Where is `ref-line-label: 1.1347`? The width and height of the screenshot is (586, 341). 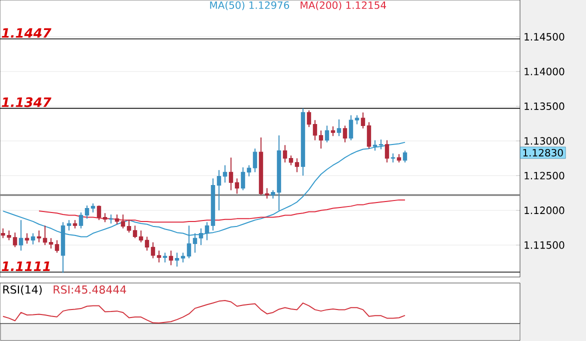
ref-line-label: 1.1347 is located at coordinates (27, 102).